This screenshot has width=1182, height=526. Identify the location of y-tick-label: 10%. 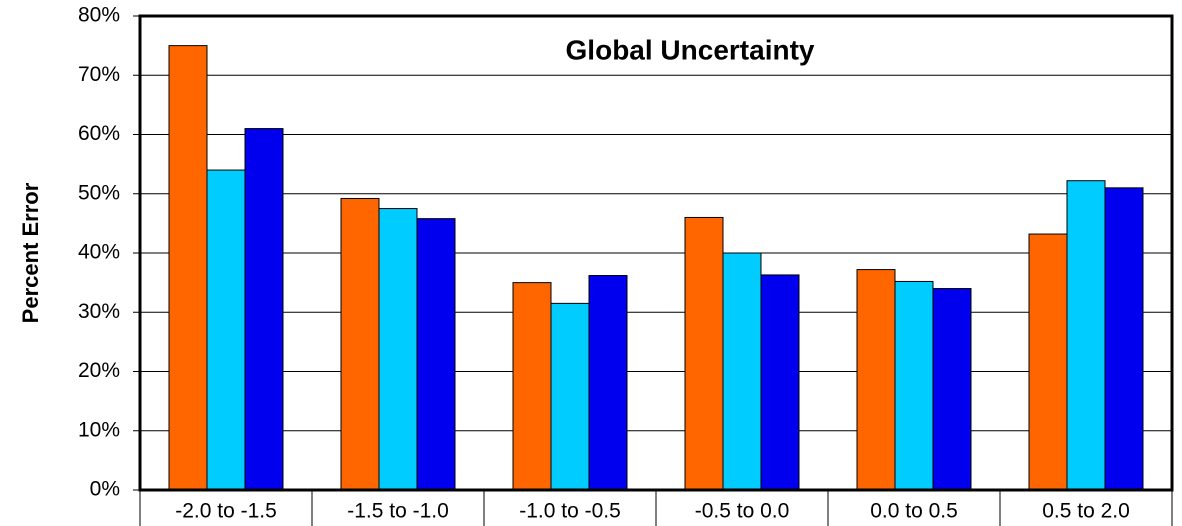
(99, 429).